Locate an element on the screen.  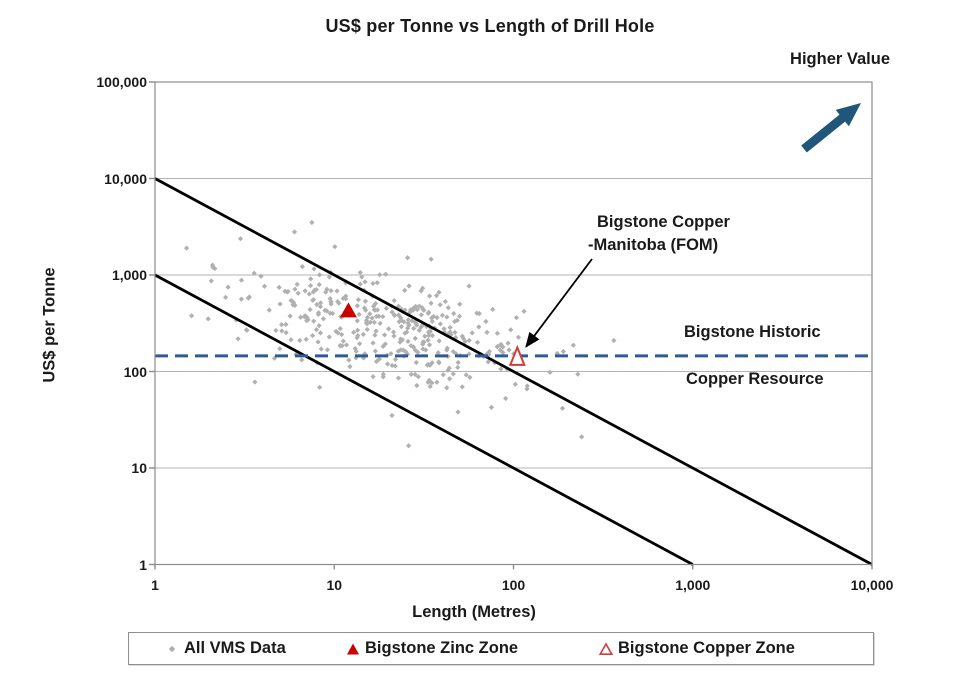
legend-item-all-vms-data: All VMS Data is located at coordinates (225, 648).